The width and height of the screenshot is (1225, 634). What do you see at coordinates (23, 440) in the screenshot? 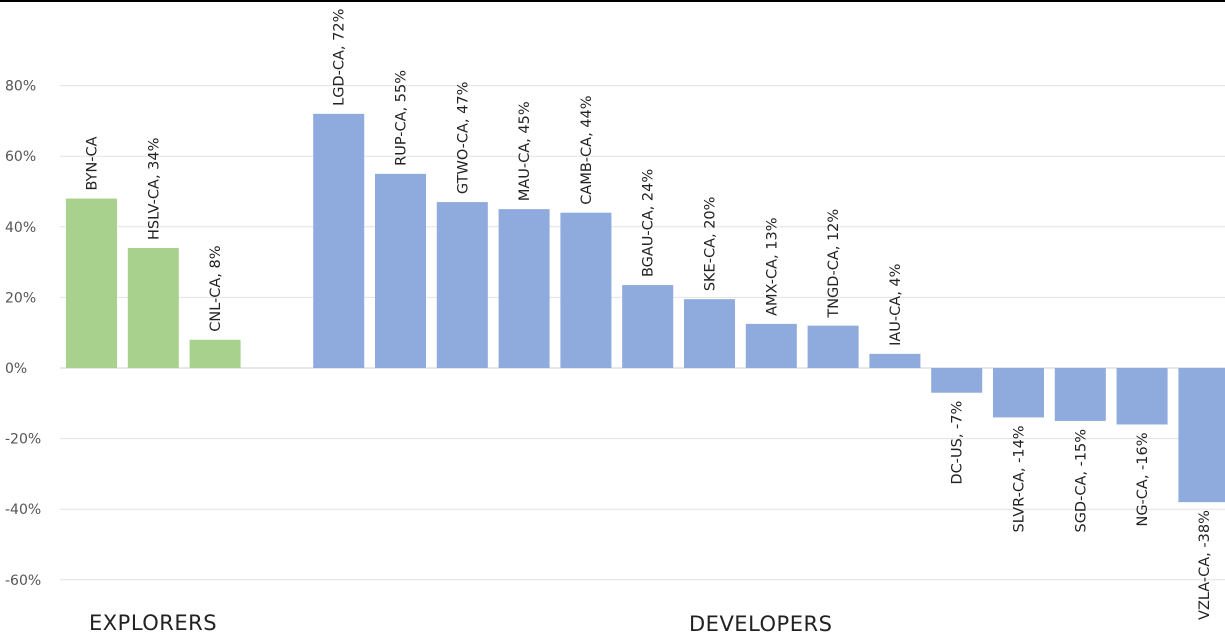
I see `y-tick-label: -20%` at bounding box center [23, 440].